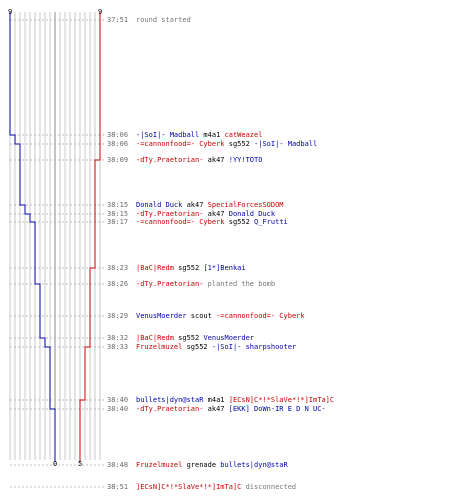 This screenshot has width=450, height=500. What do you see at coordinates (118, 465) in the screenshot?
I see `event-time: 38:48` at bounding box center [118, 465].